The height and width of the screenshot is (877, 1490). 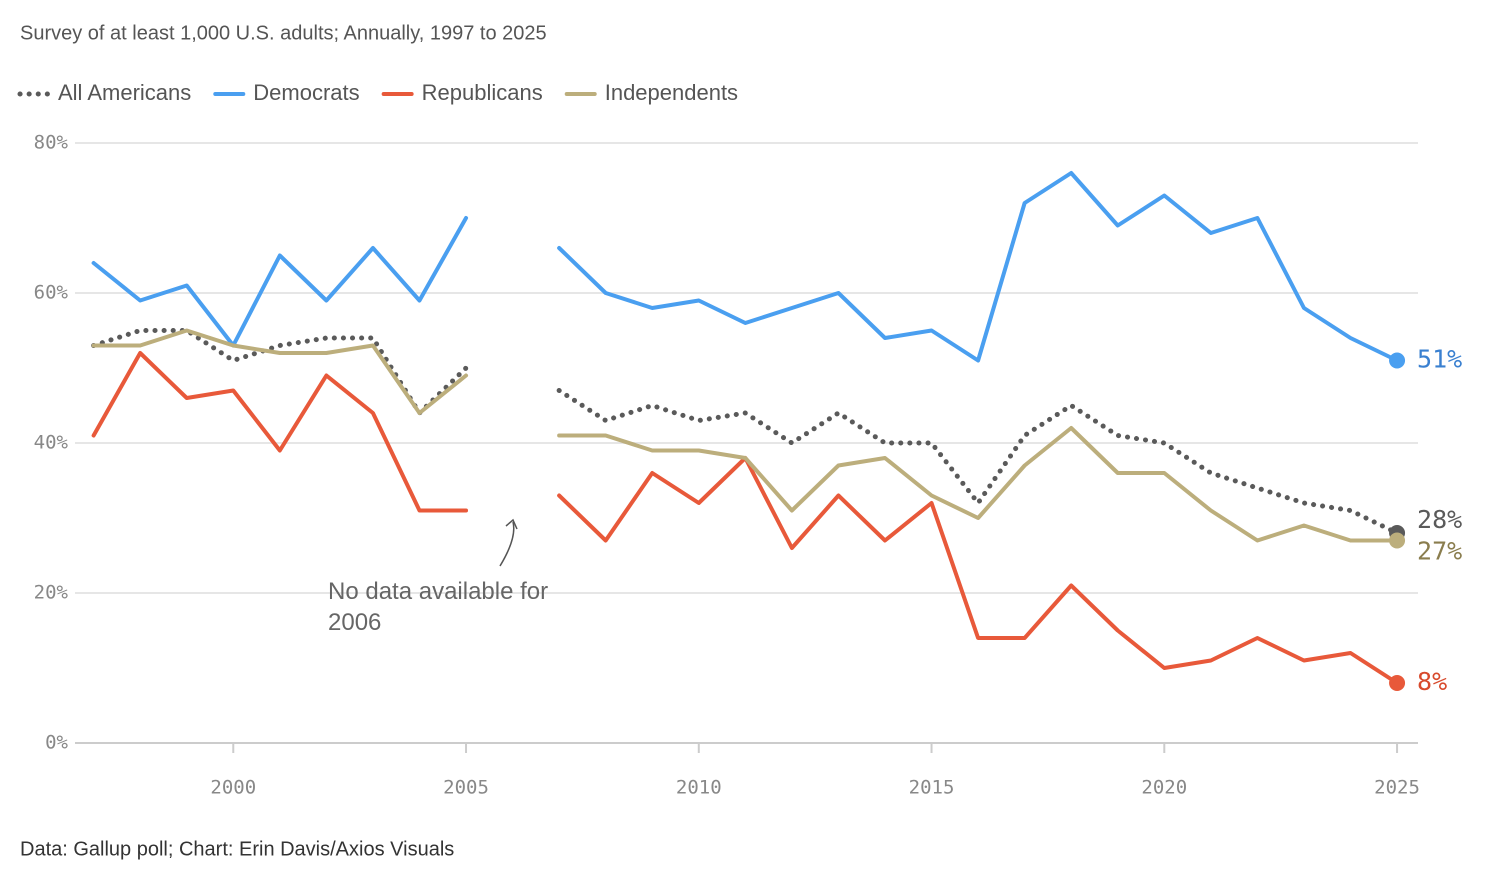 I want to click on x-tick-label: 2025, so click(x=1397, y=788).